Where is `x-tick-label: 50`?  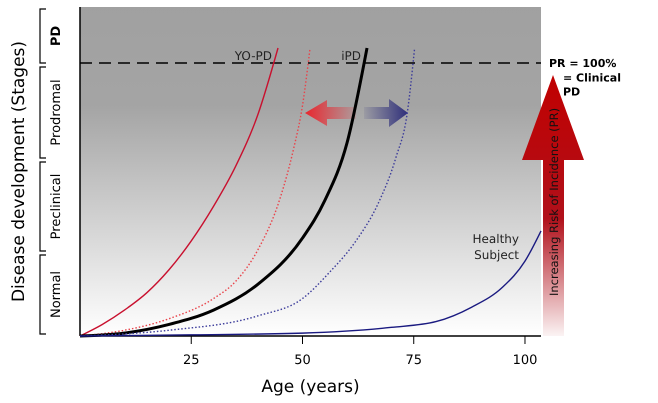 x-tick-label: 50 is located at coordinates (302, 360).